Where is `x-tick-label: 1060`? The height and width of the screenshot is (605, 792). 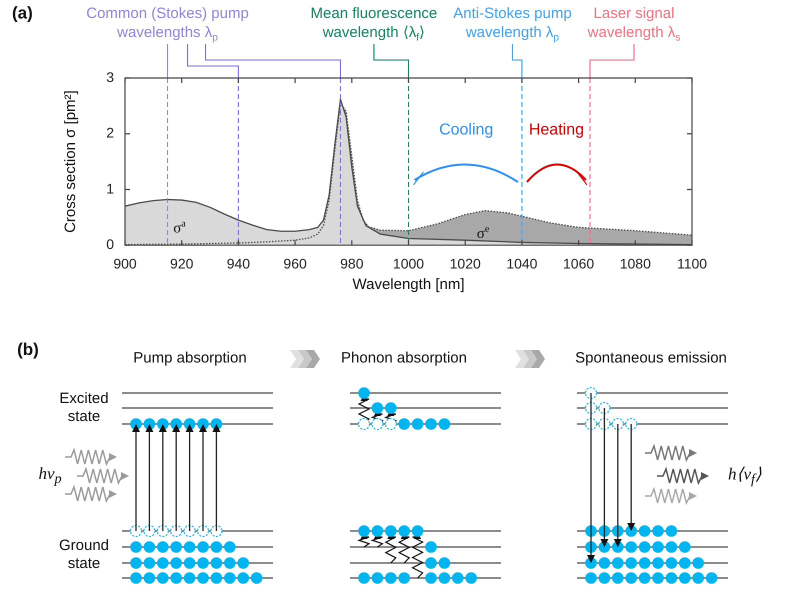 x-tick-label: 1060 is located at coordinates (578, 263).